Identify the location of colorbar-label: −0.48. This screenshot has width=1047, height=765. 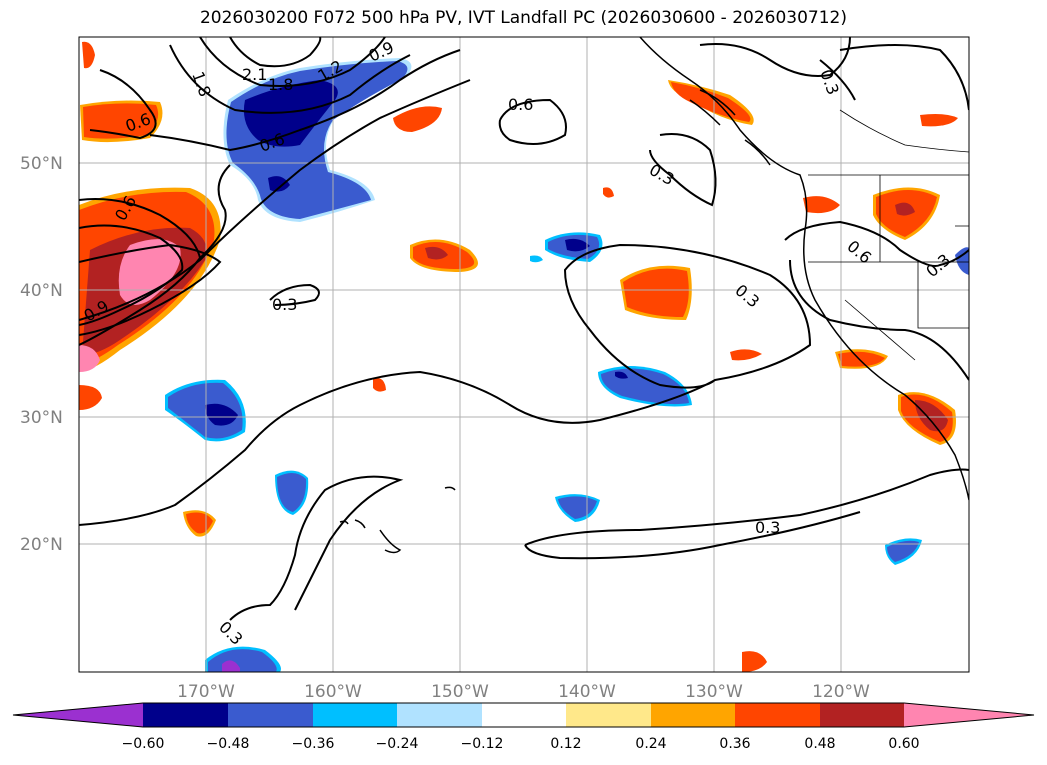
(228, 744).